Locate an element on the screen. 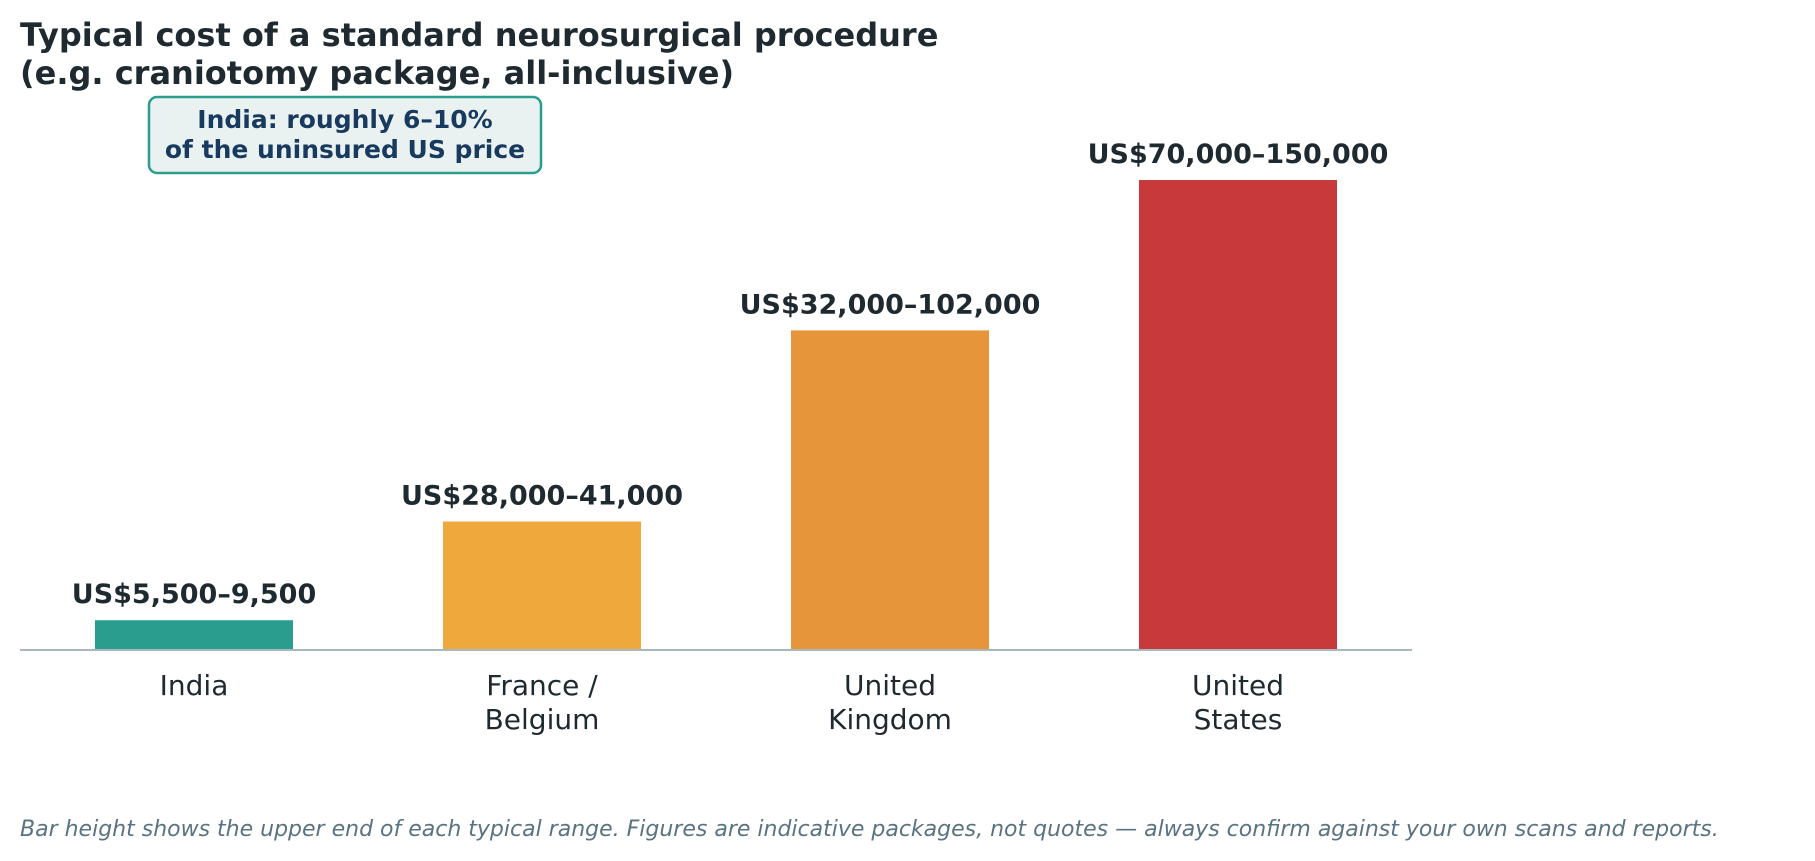 This screenshot has width=1815, height=861. value-label-2: US$32,000–102,000 is located at coordinates (890, 304).